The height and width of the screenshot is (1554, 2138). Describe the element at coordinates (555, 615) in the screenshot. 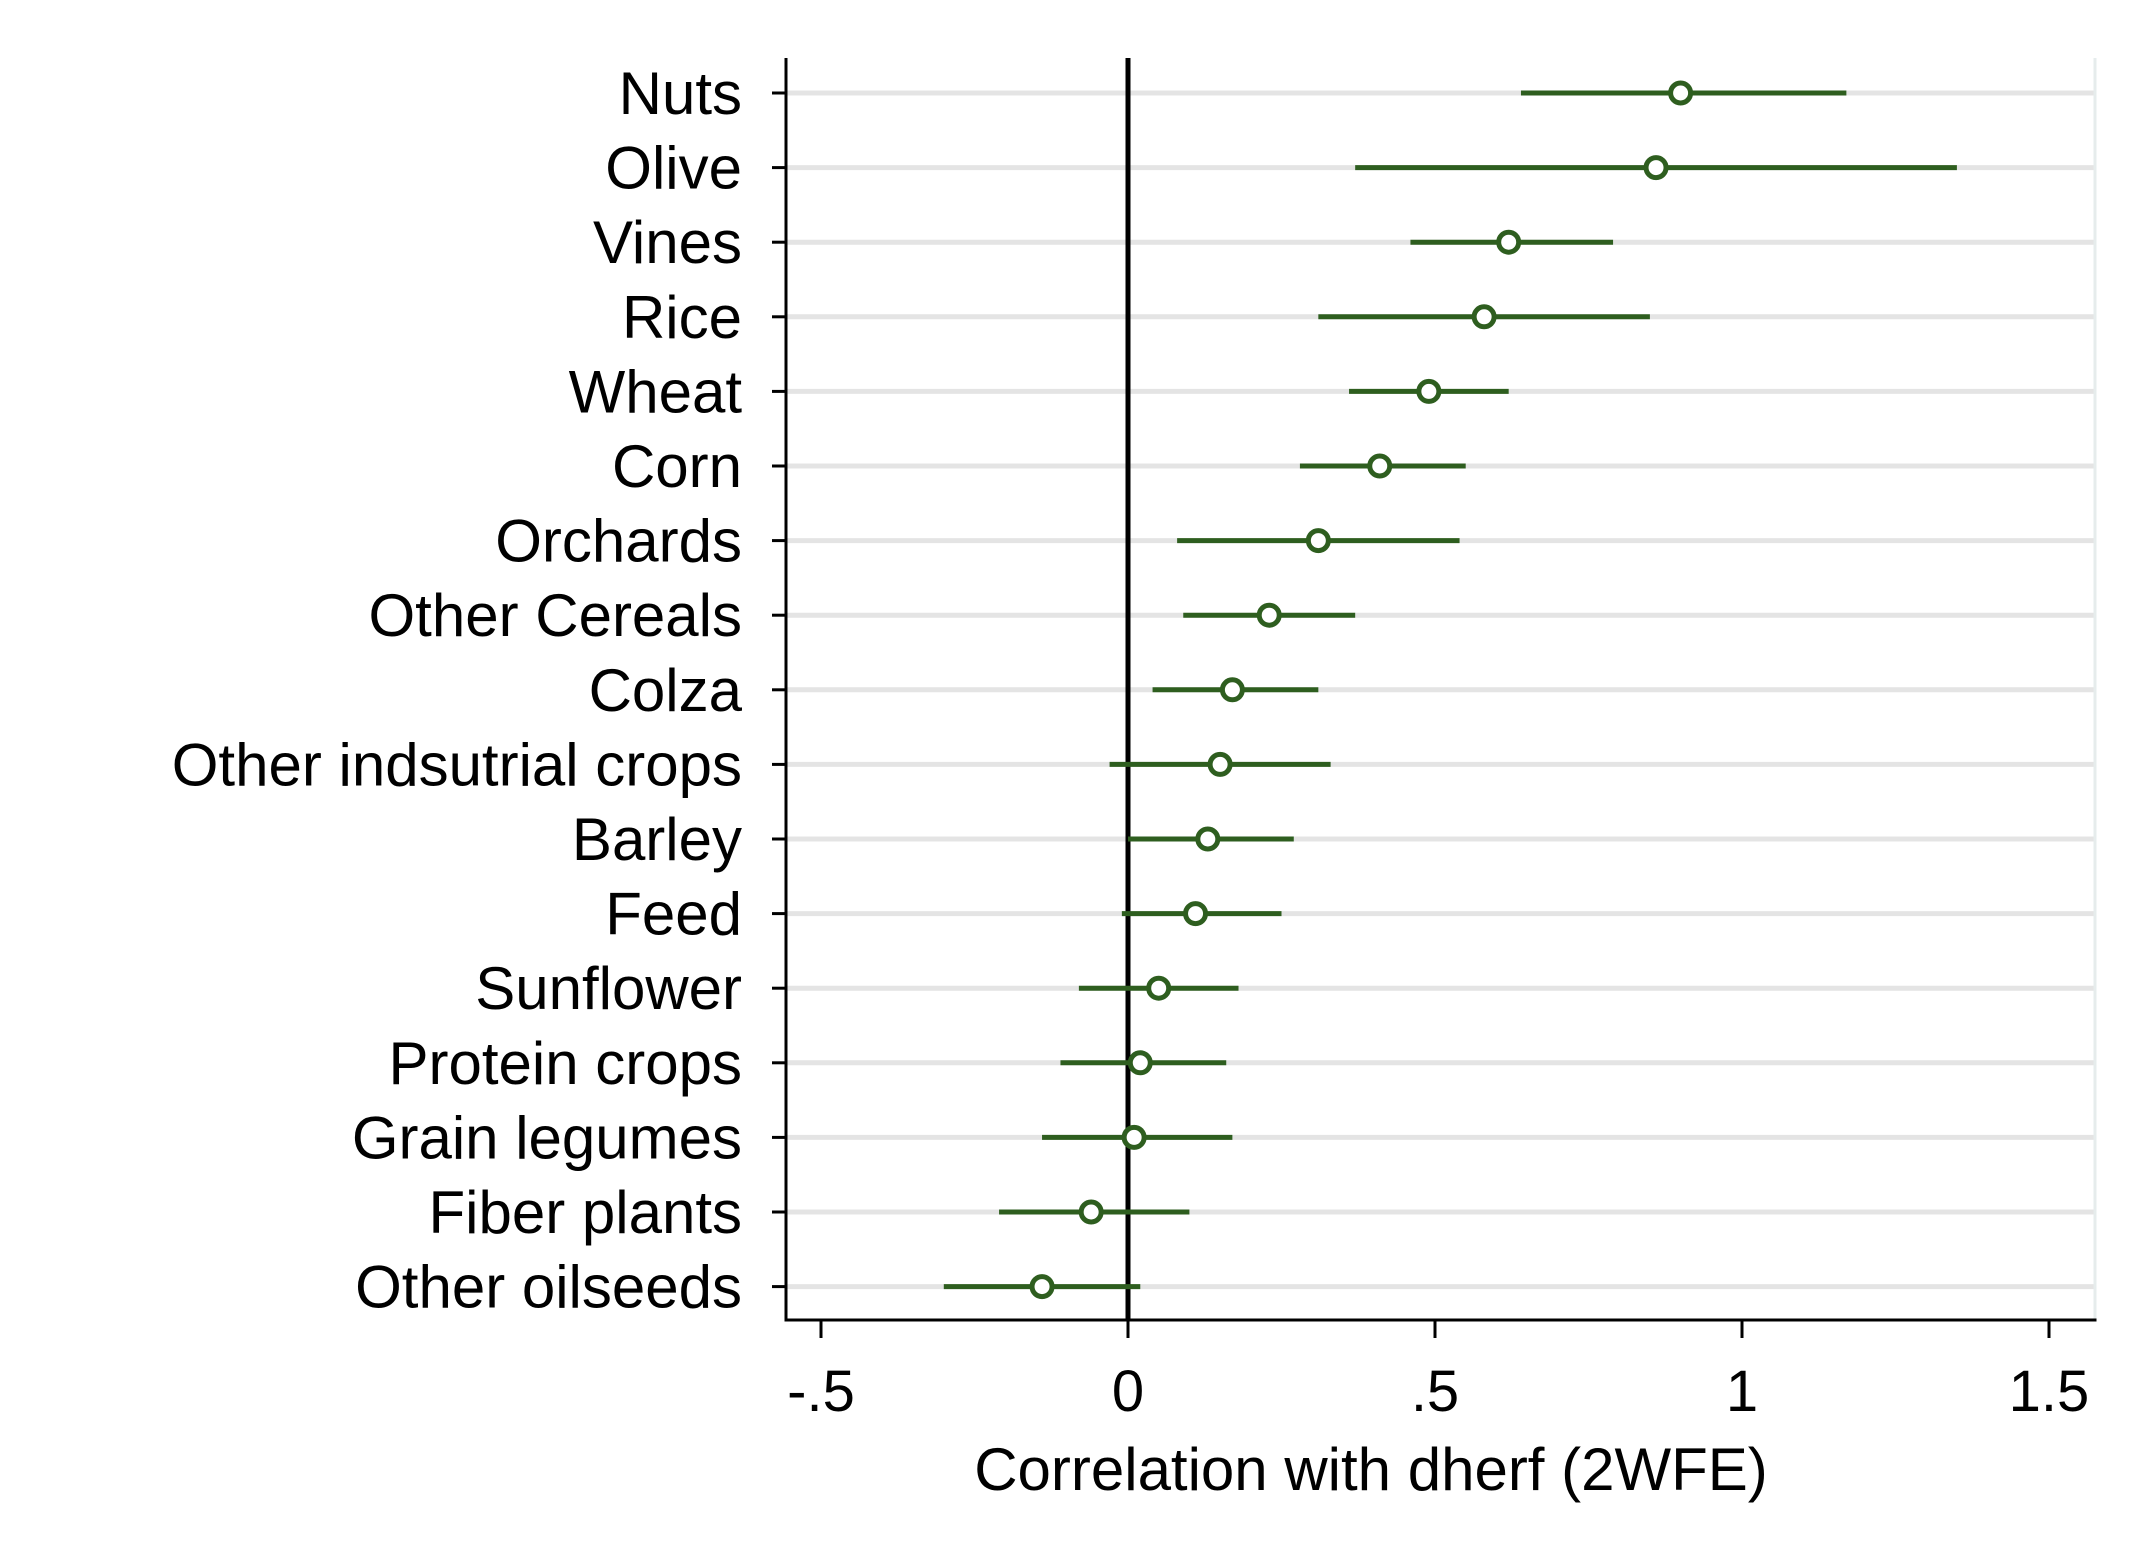

I see `category-label: Other Cereals` at that location.